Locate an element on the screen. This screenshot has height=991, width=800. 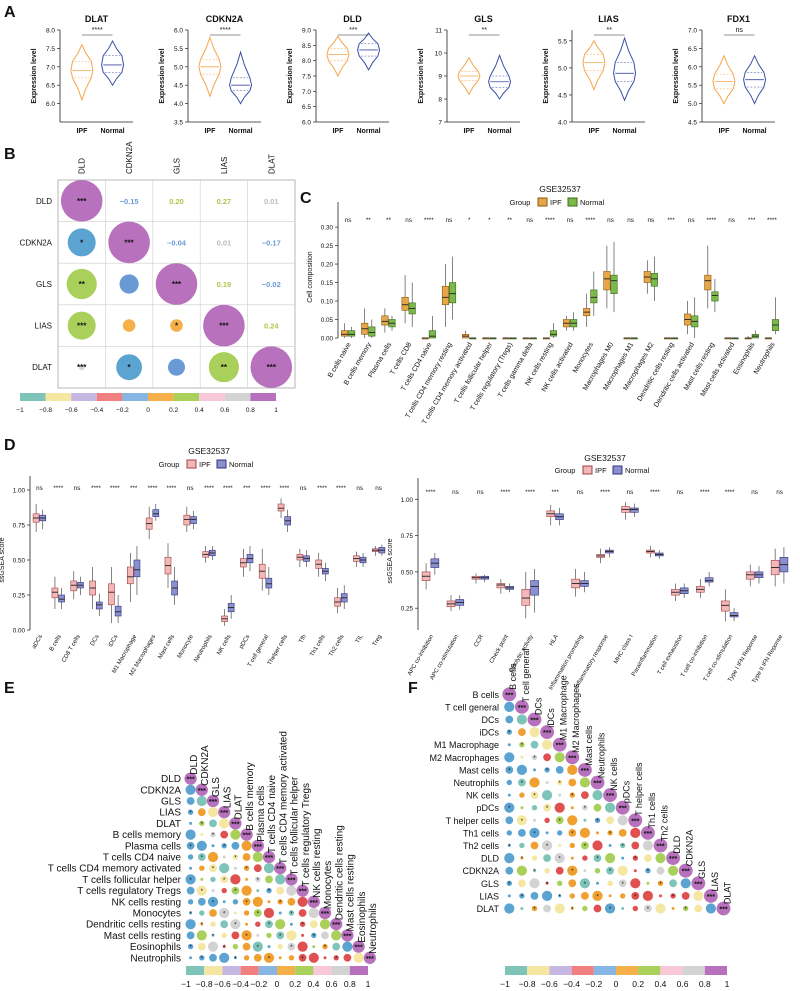
box-significance: ** is located at coordinates (388, 220).